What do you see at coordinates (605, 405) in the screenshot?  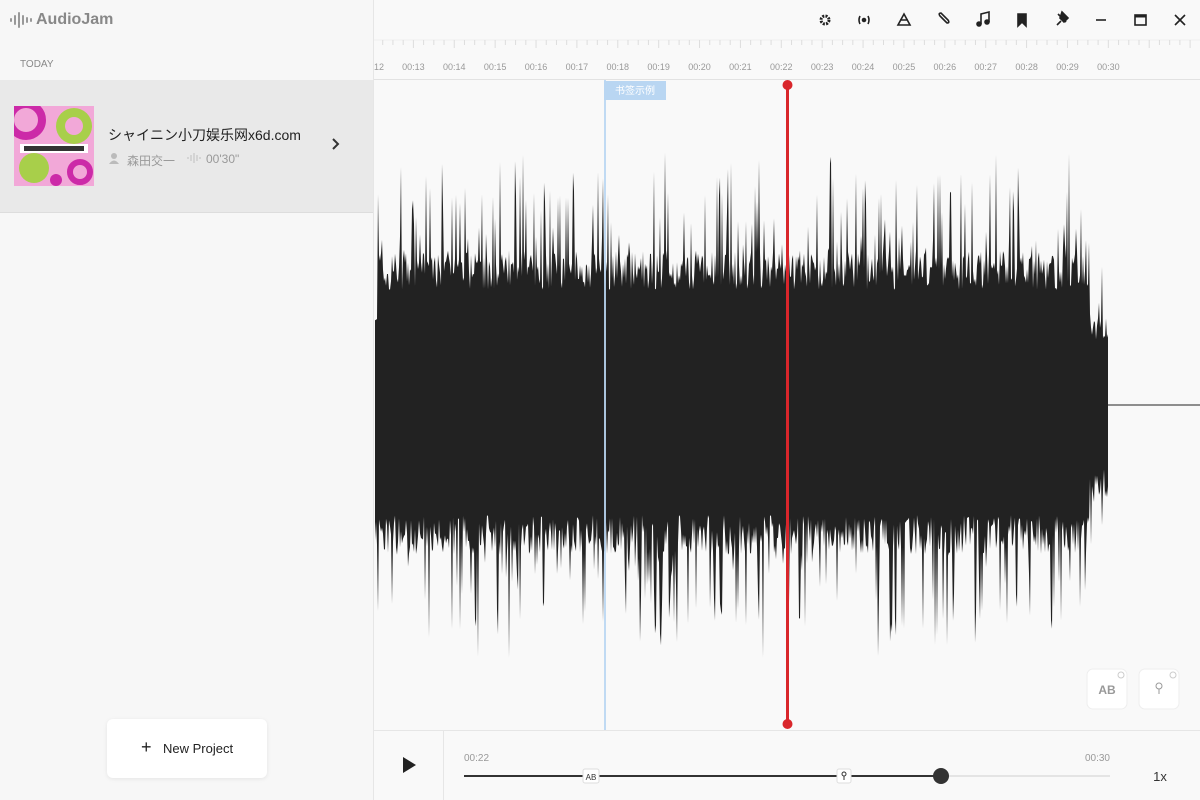 I see `bookmark-line` at bounding box center [605, 405].